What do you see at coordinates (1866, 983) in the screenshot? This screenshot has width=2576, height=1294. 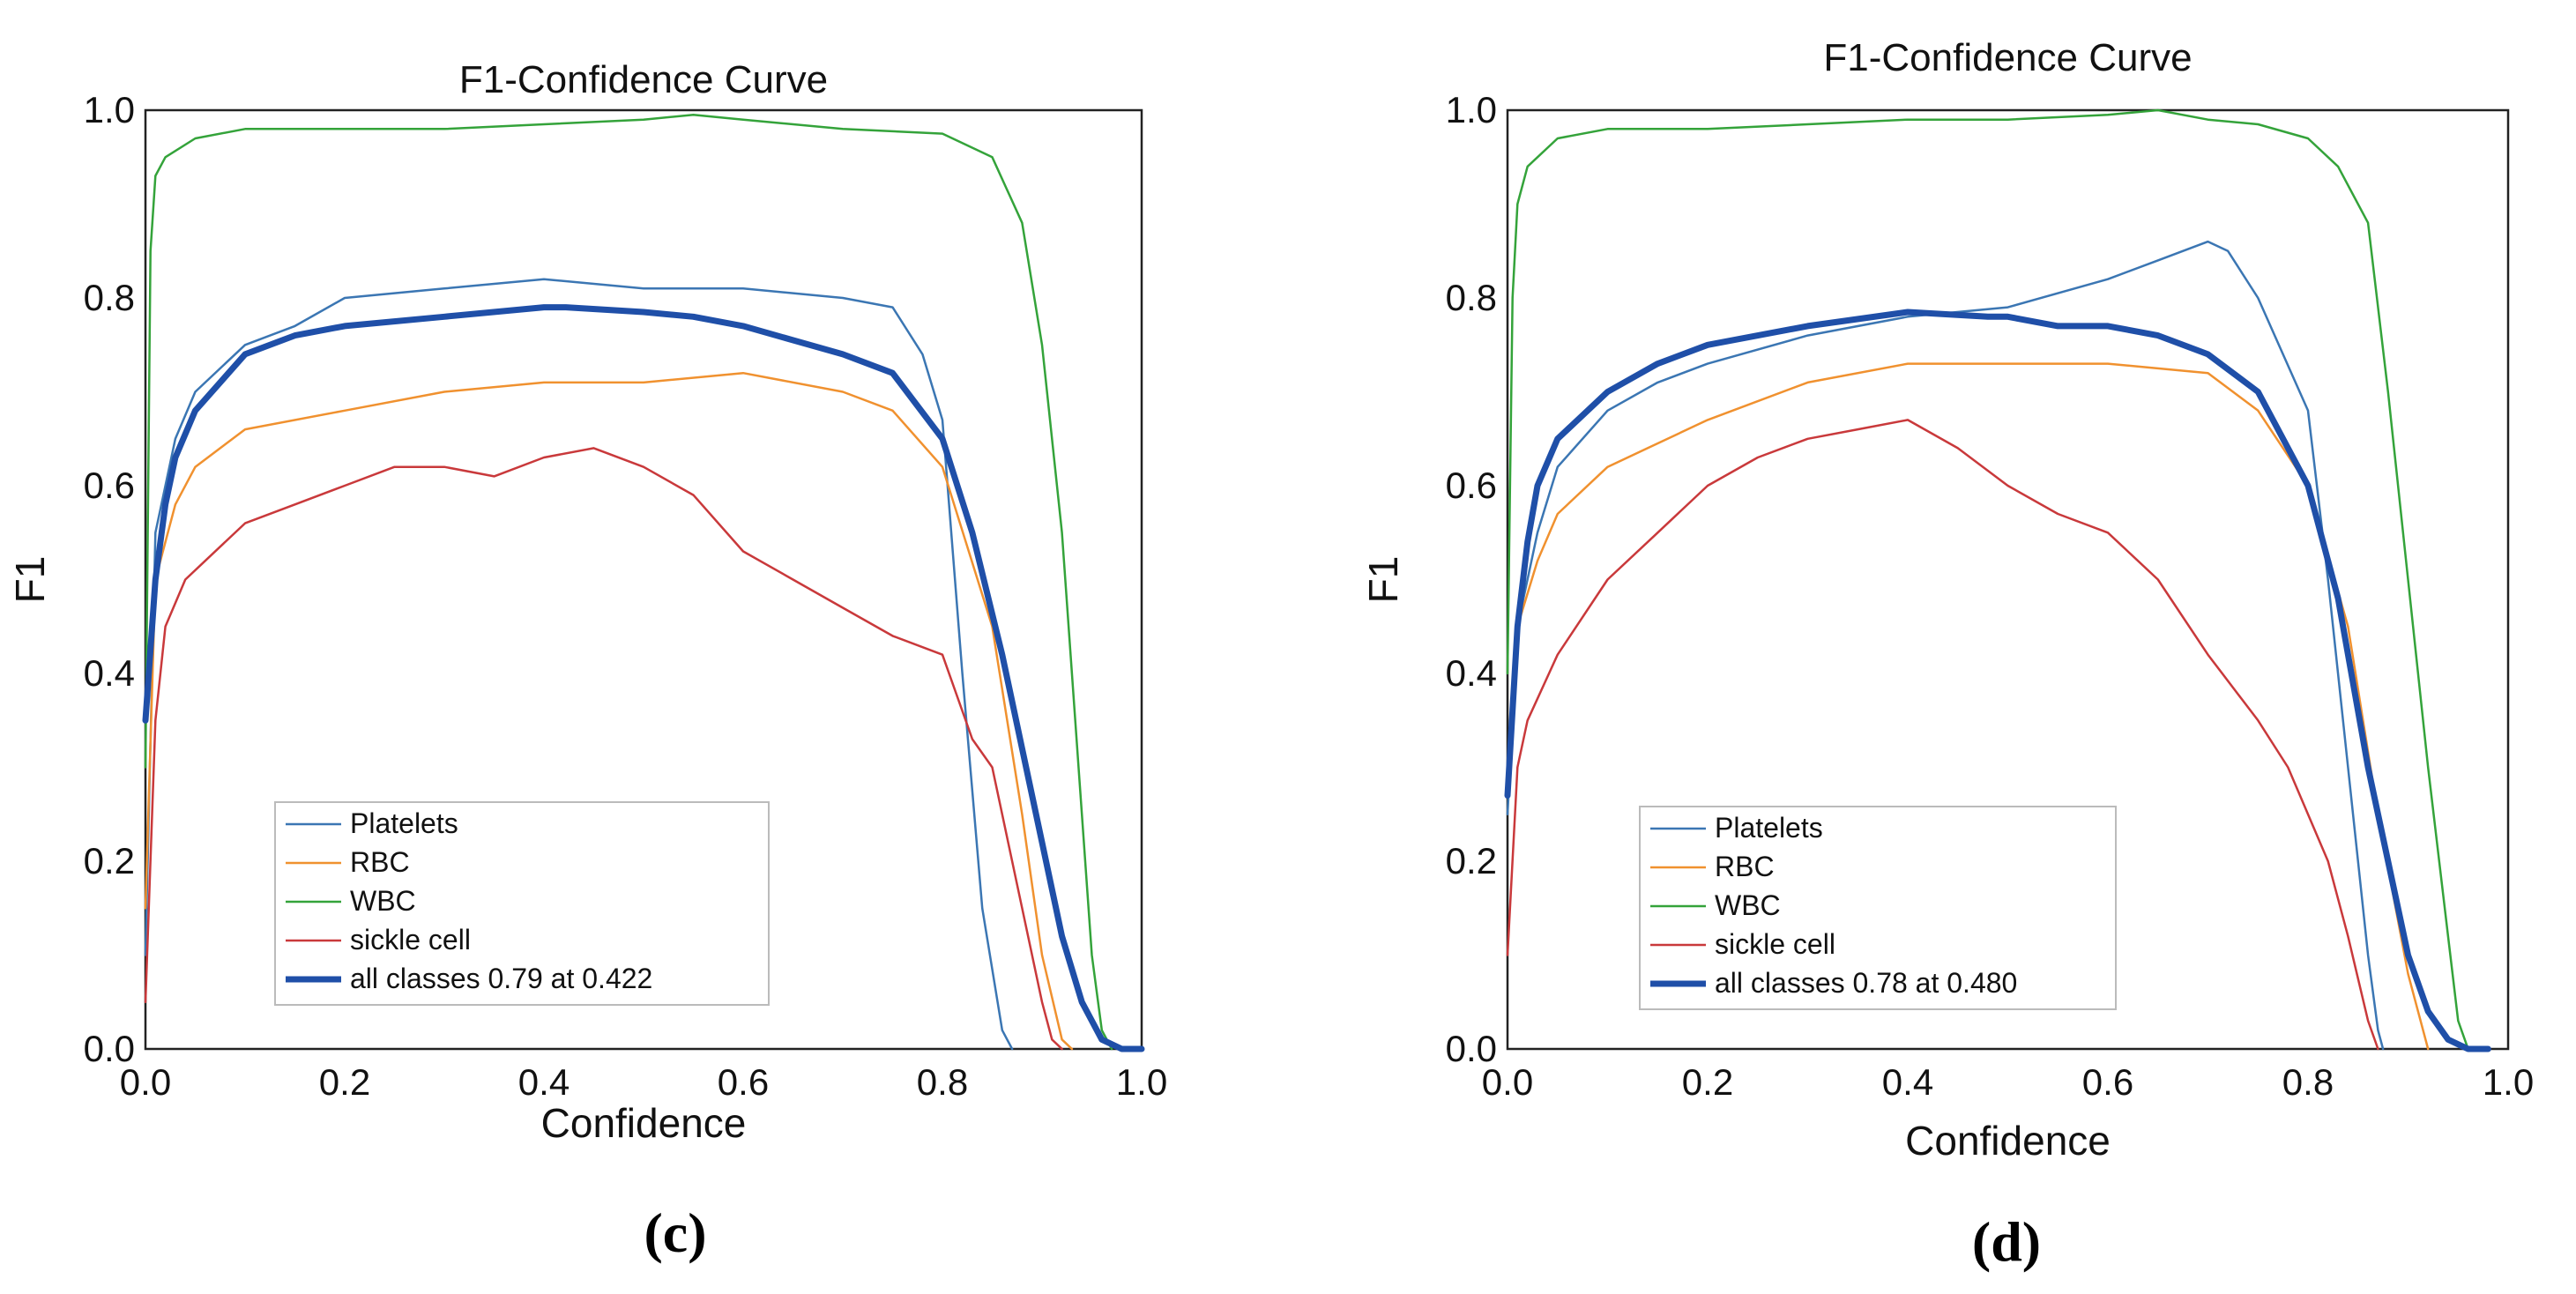 I see `legend-entry: all classes 0.78 at 0.480` at bounding box center [1866, 983].